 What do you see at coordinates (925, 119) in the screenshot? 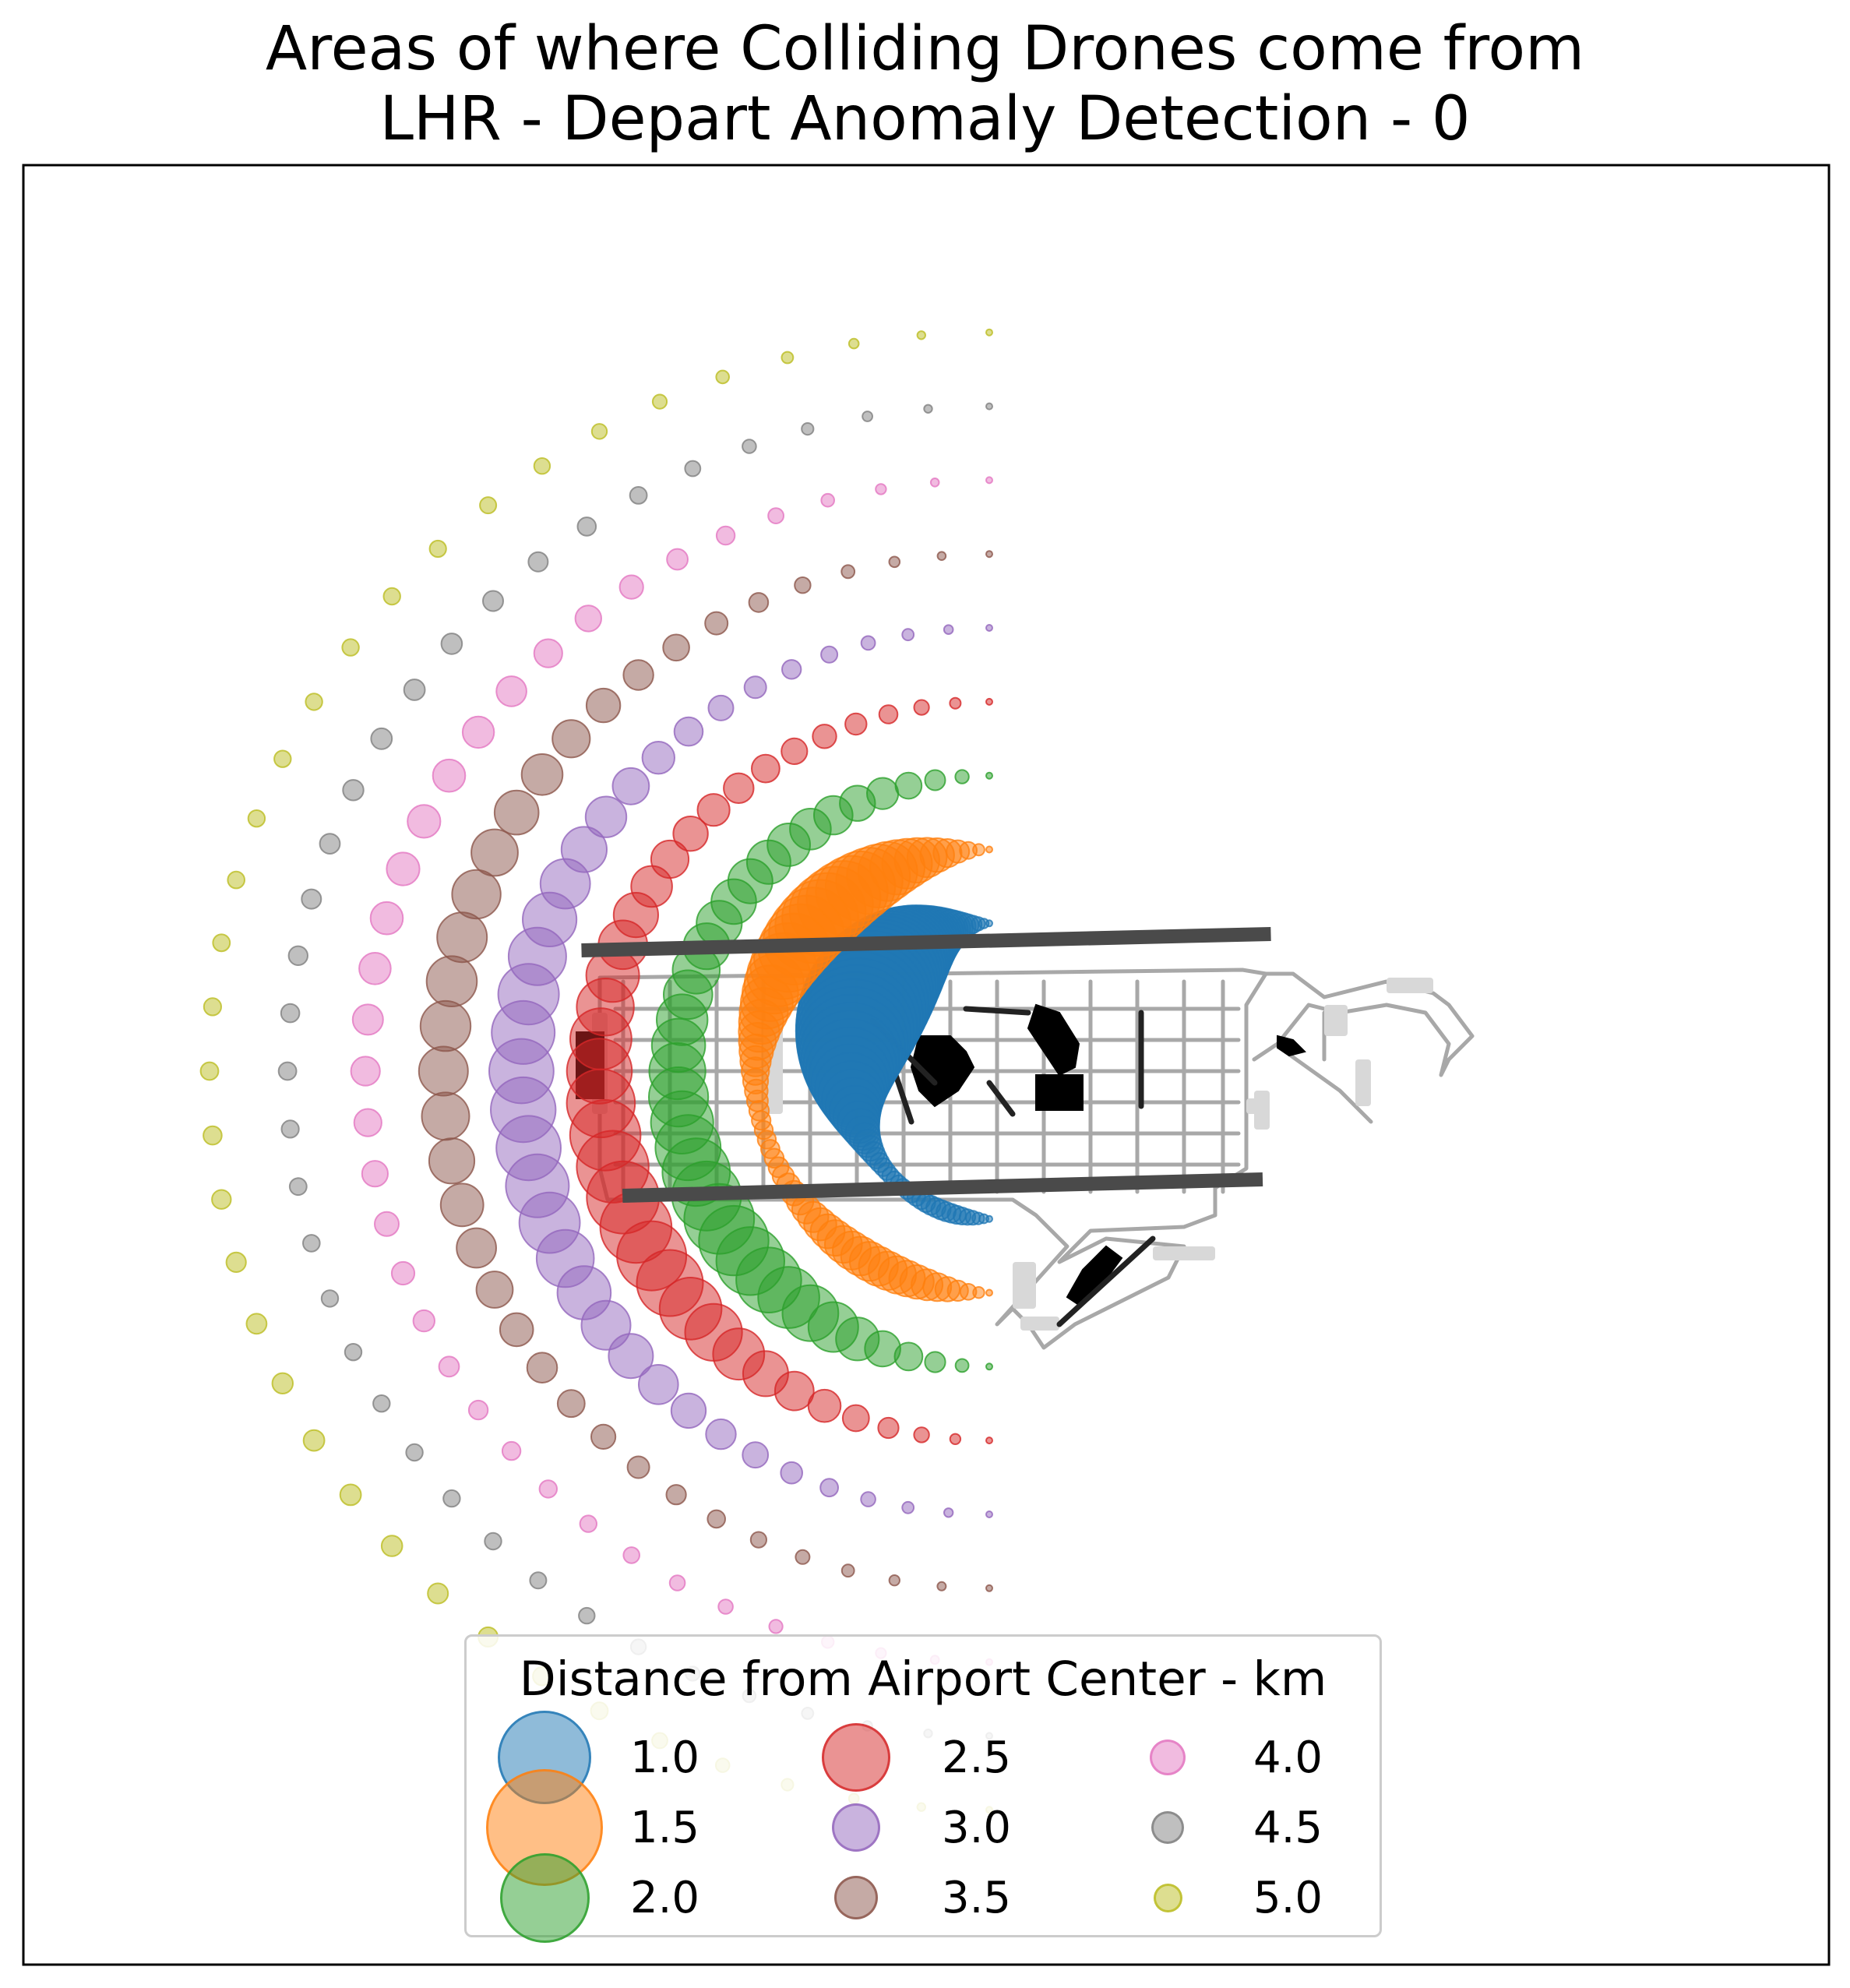
I see `chart-title-line-2: LHR - Depart Anomaly Detection - 0` at bounding box center [925, 119].